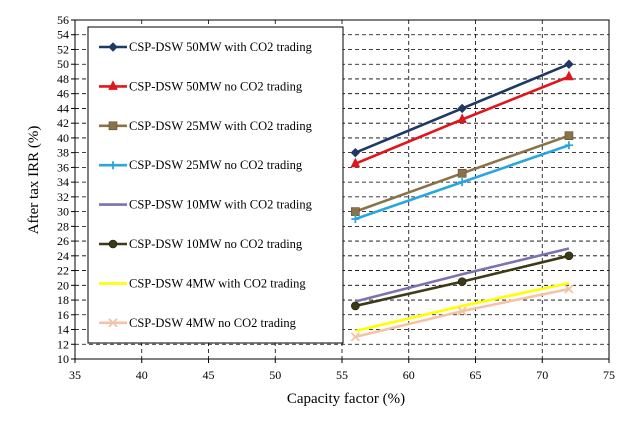  What do you see at coordinates (216, 86) in the screenshot?
I see `legend-entry-1: CSP-DSW 50MW no CO2 trading` at bounding box center [216, 86].